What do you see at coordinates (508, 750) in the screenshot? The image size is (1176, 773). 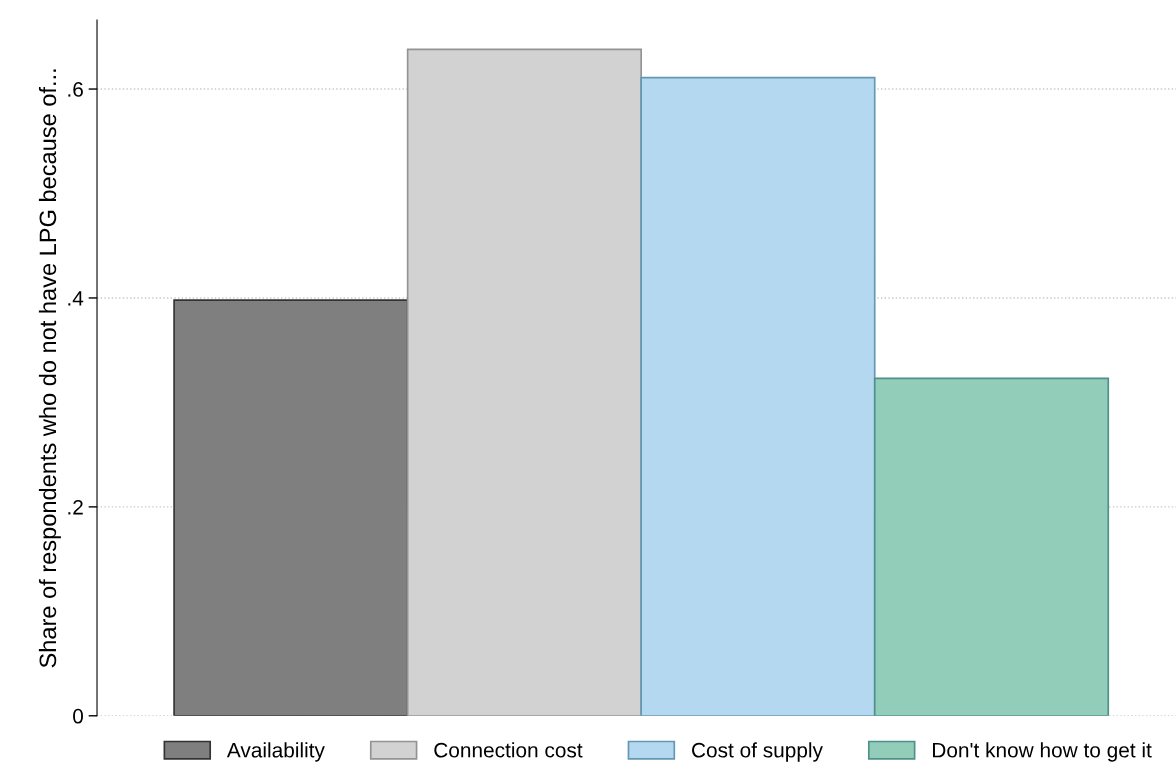 I see `legend-label: Connection cost` at bounding box center [508, 750].